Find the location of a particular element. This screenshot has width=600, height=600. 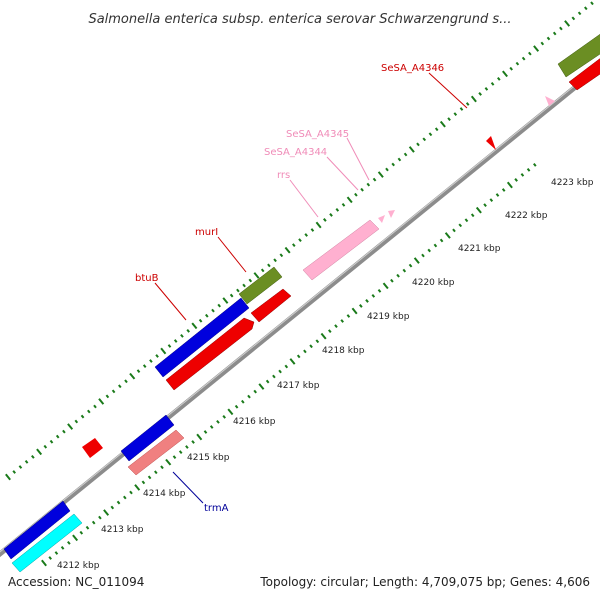

gene-red-murI-adjacent is located at coordinates (271, 305).